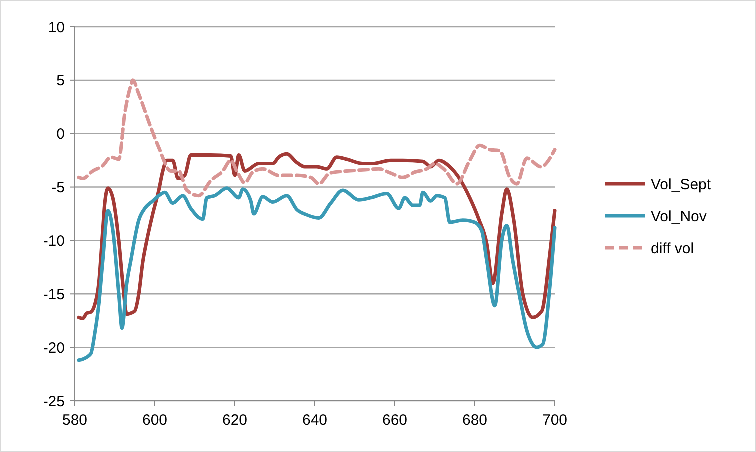 The image size is (756, 452). Describe the element at coordinates (75, 420) in the screenshot. I see `x-tick-label: 580` at that location.